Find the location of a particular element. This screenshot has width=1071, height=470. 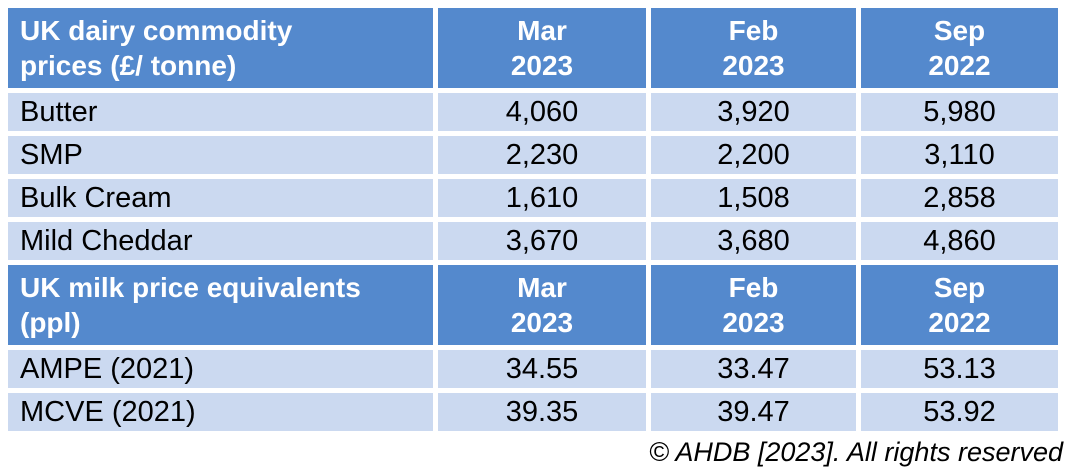

value-cell: 2,858 is located at coordinates (959, 198).